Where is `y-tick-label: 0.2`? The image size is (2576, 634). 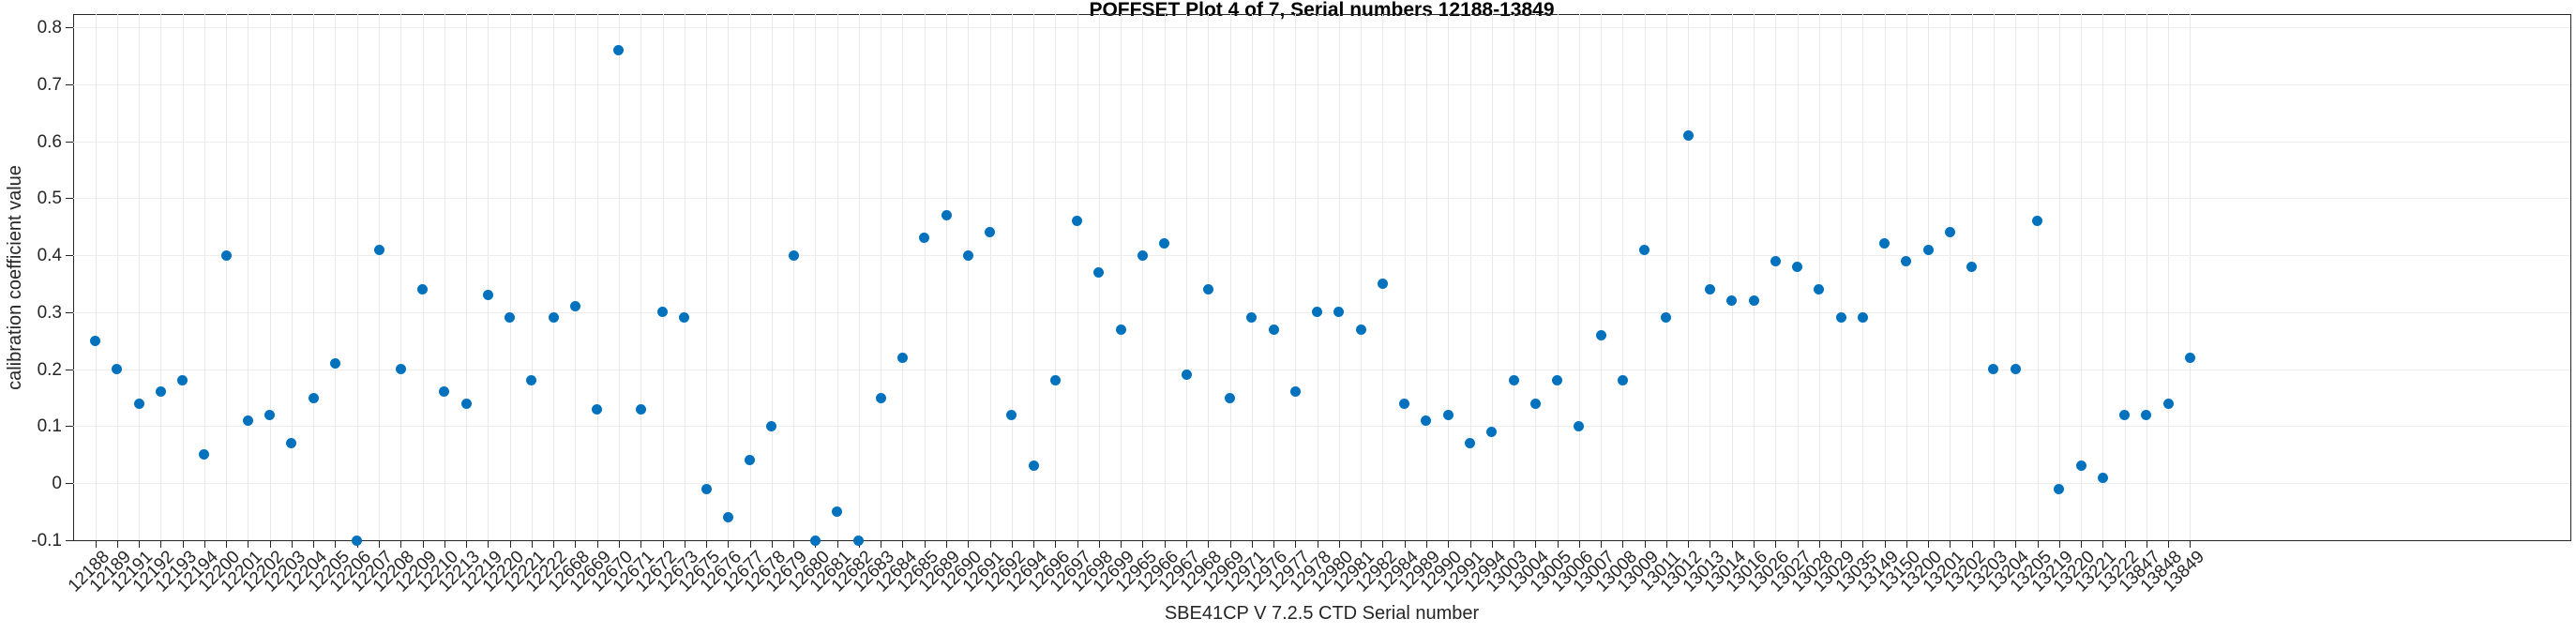 y-tick-label: 0.2 is located at coordinates (49, 369).